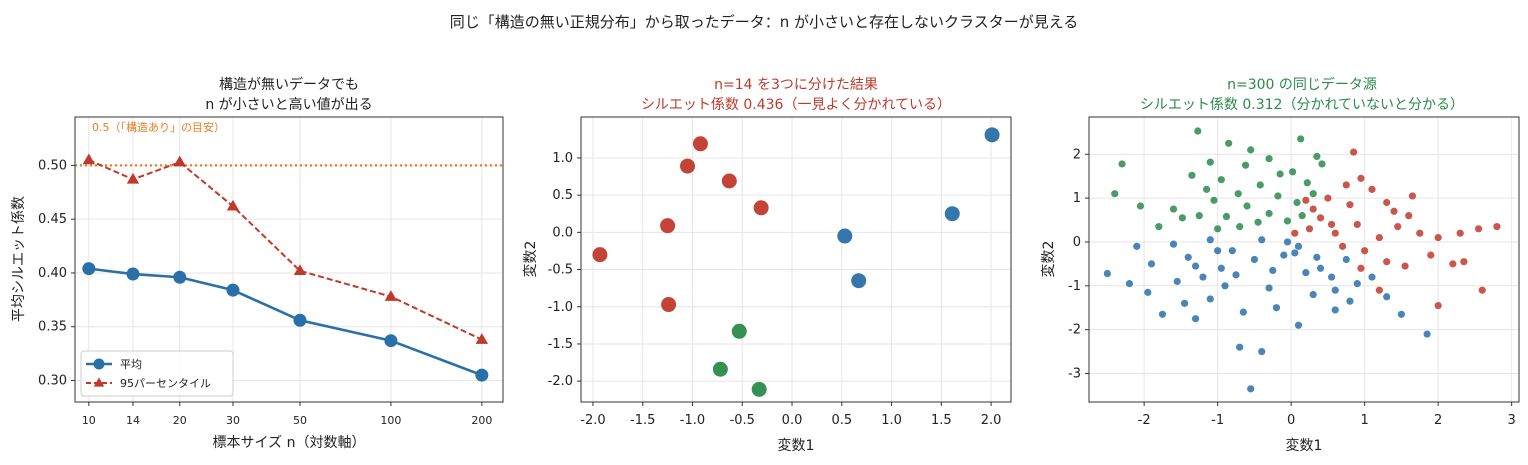 The image size is (1528, 465). Describe the element at coordinates (1074, 330) in the screenshot. I see `y-tick-label: -2` at that location.